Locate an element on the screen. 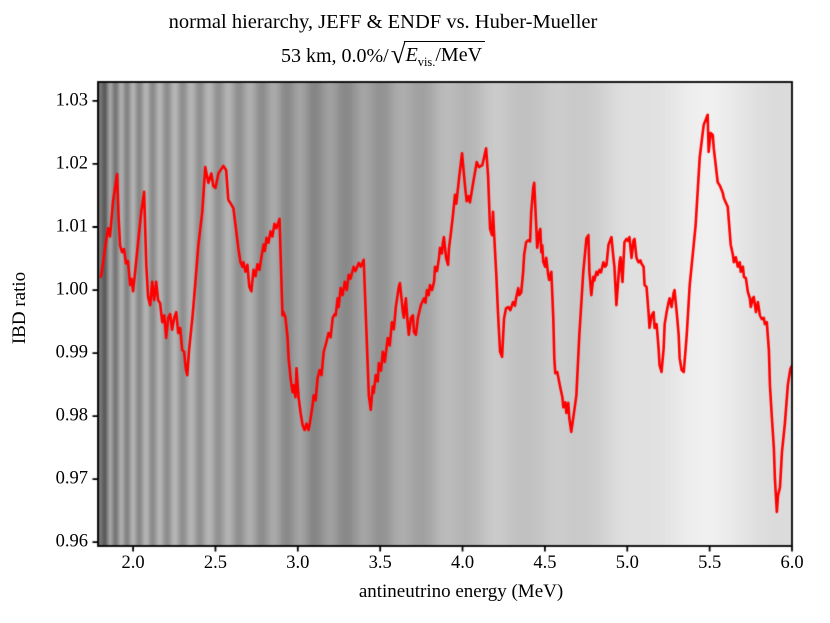  x-tick-label: 3.5 is located at coordinates (380, 563).